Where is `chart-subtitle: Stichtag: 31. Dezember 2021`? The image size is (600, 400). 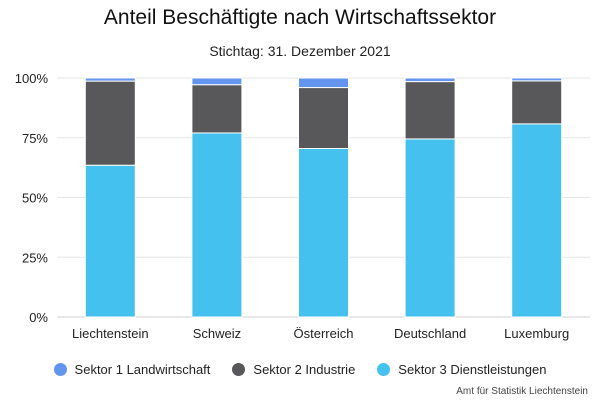
chart-subtitle: Stichtag: 31. Dezember 2021 is located at coordinates (300, 51).